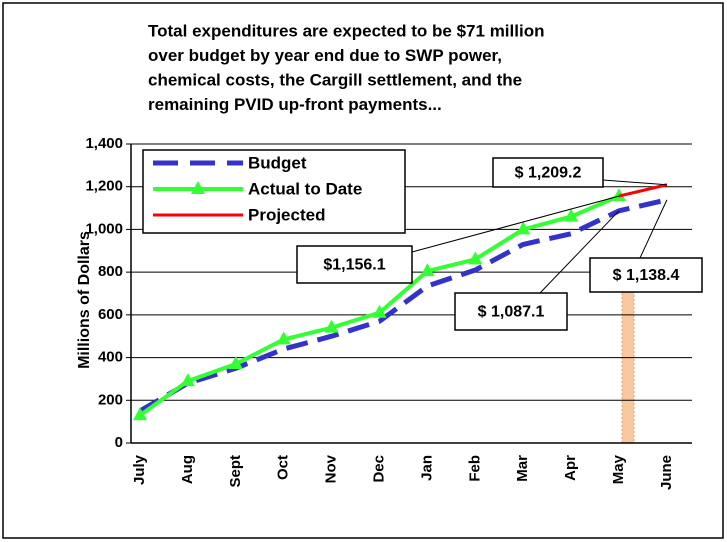 This screenshot has width=727, height=542. Describe the element at coordinates (110, 399) in the screenshot. I see `y-tick-label: 200` at that location.